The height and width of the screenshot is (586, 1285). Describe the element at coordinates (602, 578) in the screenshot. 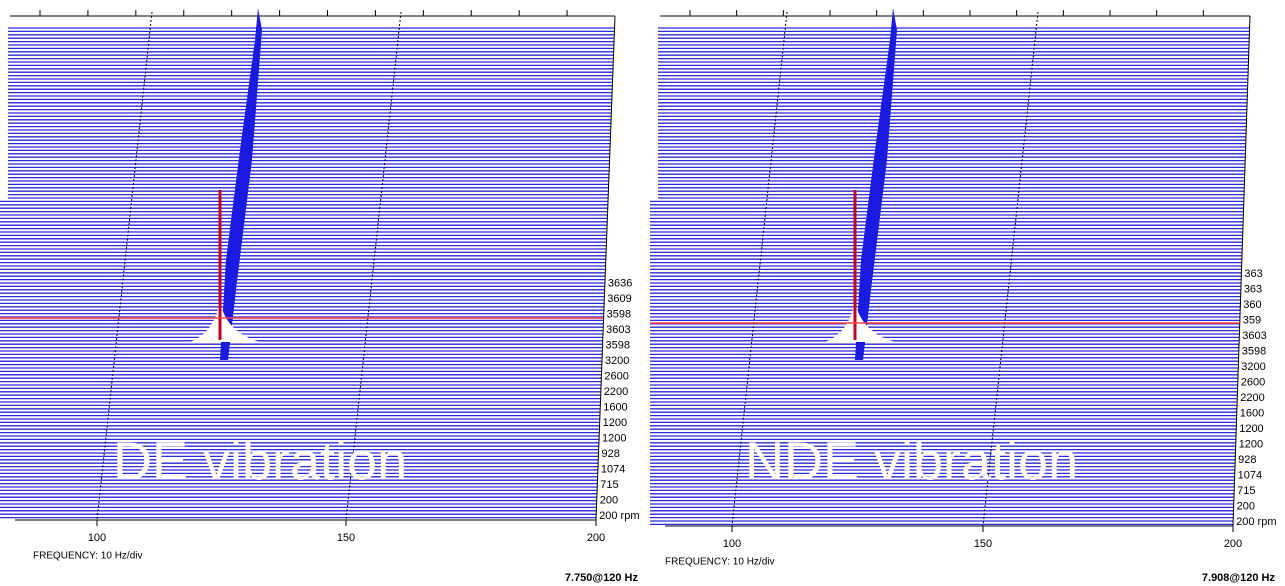

I see `readout: 7.750@120 Hz` at that location.